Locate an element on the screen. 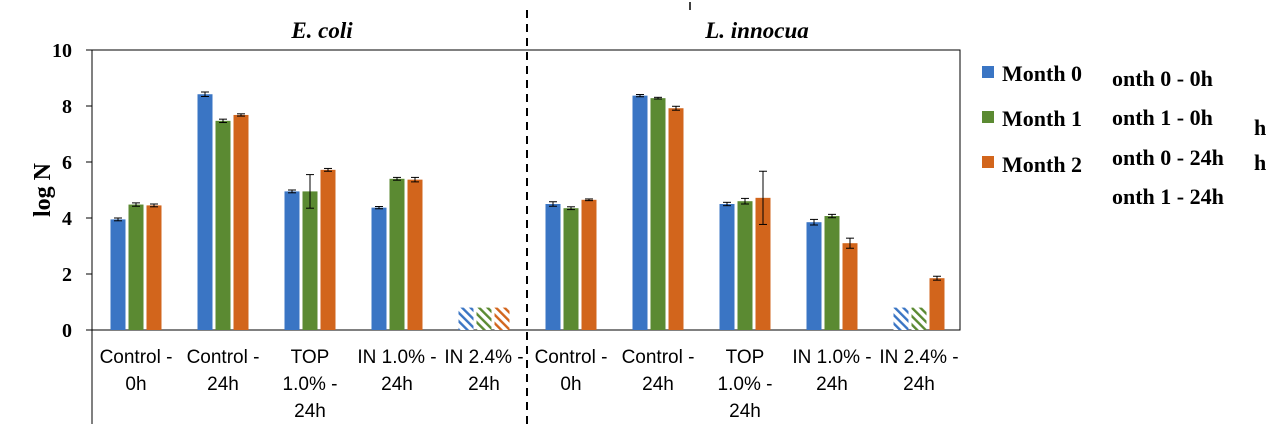 This screenshot has height=424, width=1269. legend-overflow-text-4: onth 1 - 24h is located at coordinates (1168, 196).